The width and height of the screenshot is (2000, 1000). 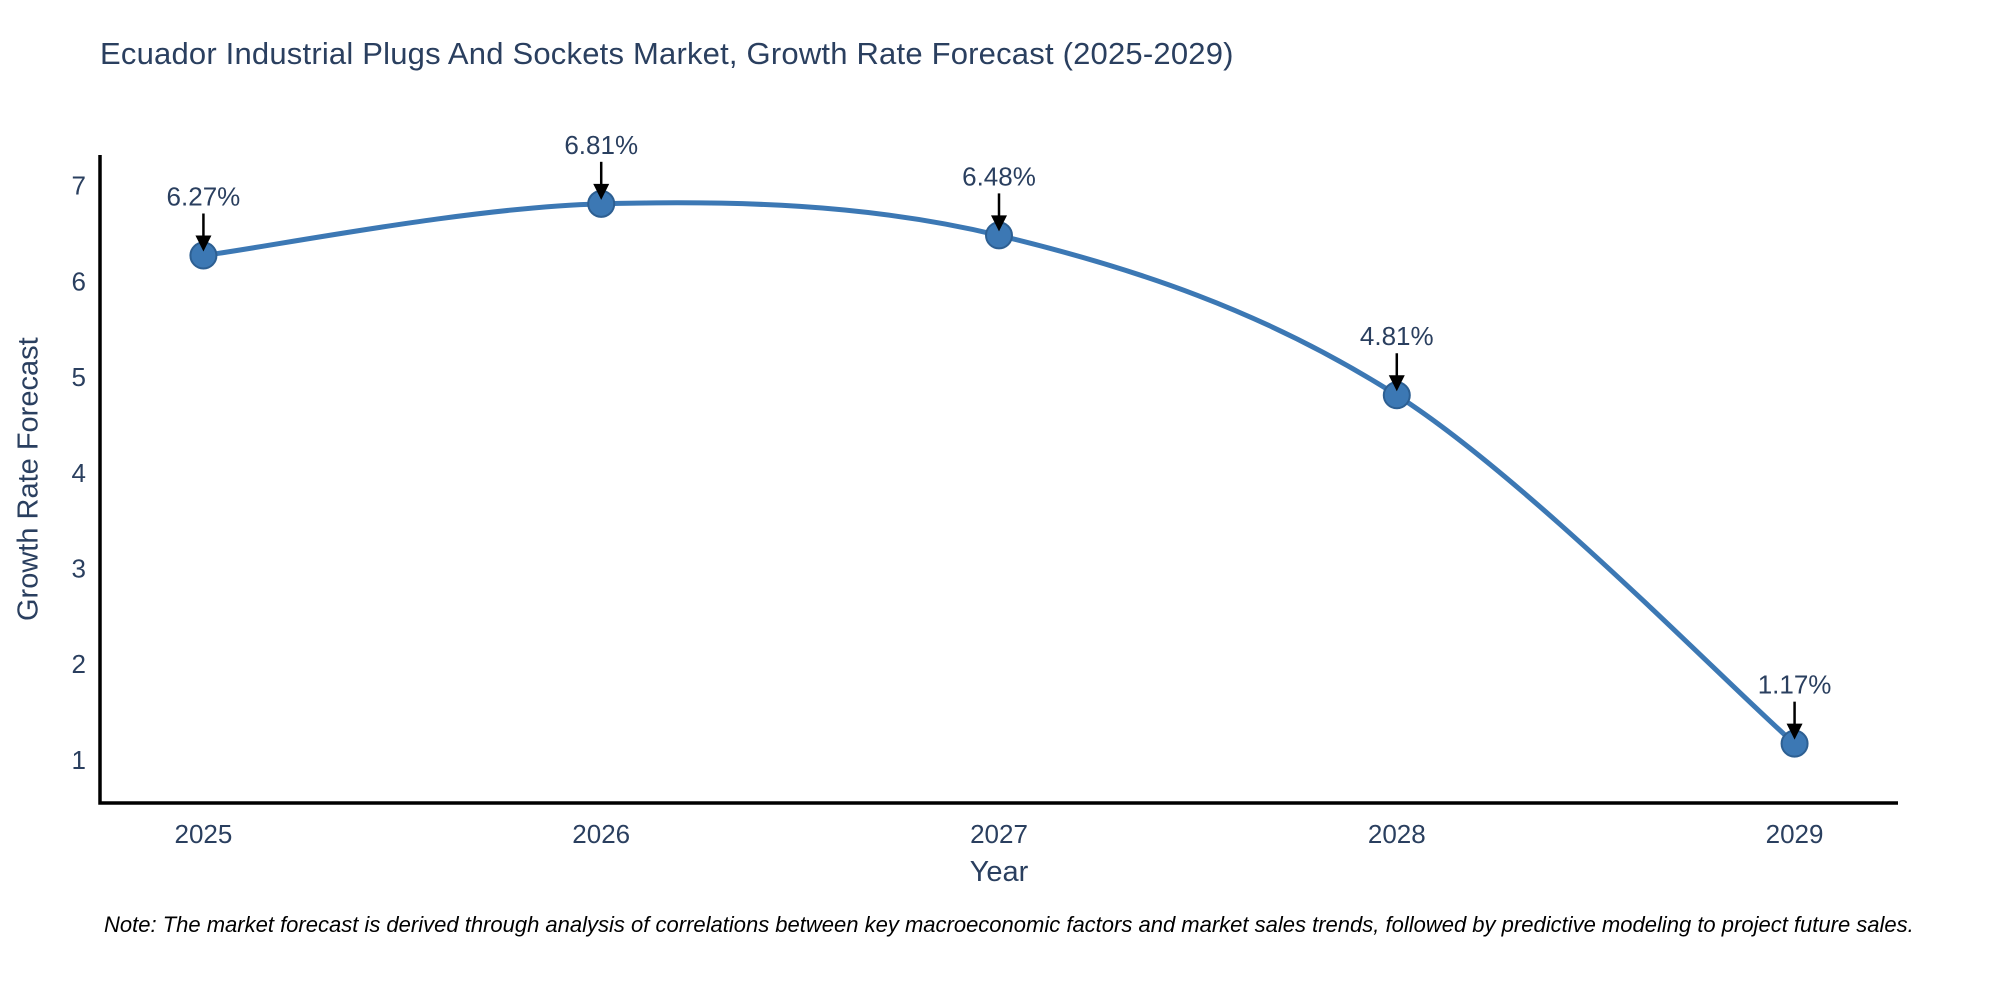 What do you see at coordinates (204, 834) in the screenshot?
I see `x-tick-label: 2025` at bounding box center [204, 834].